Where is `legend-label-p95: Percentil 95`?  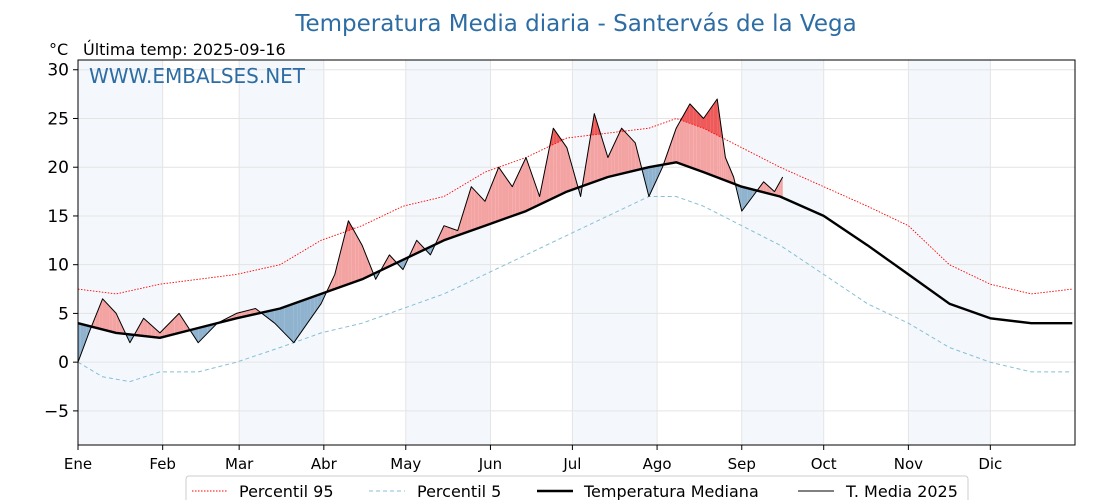
legend-label-p95: Percentil 95 is located at coordinates (286, 491).